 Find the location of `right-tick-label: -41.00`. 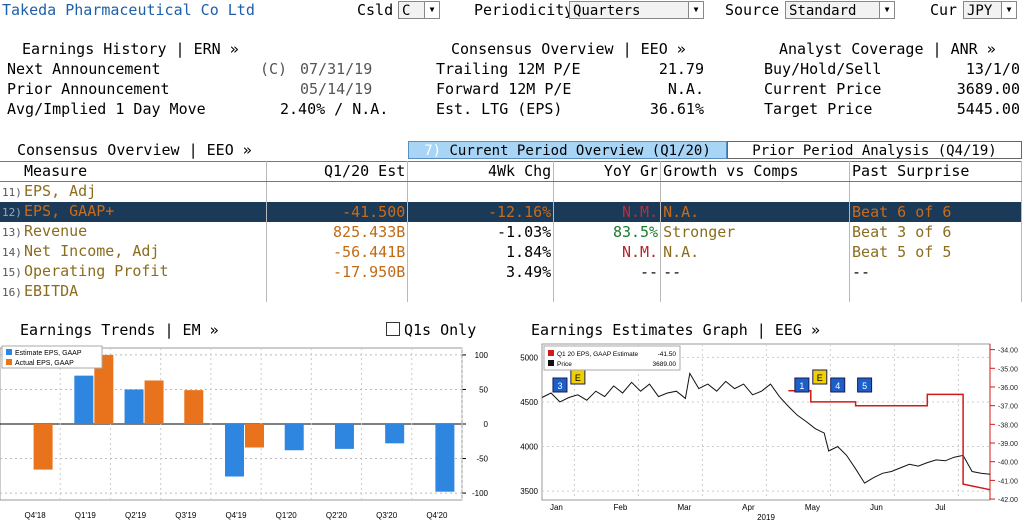

right-tick-label: -41.00 is located at coordinates (1008, 481).